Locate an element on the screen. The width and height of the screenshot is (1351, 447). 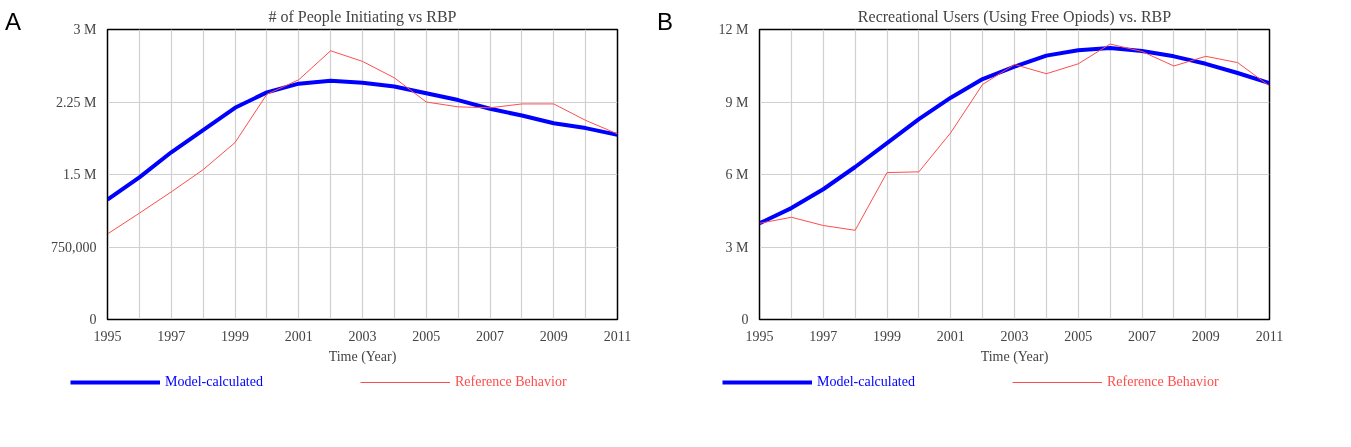
chart-title: Recreational Users (Using Free Opiods) vs. RBP is located at coordinates (1014, 16).